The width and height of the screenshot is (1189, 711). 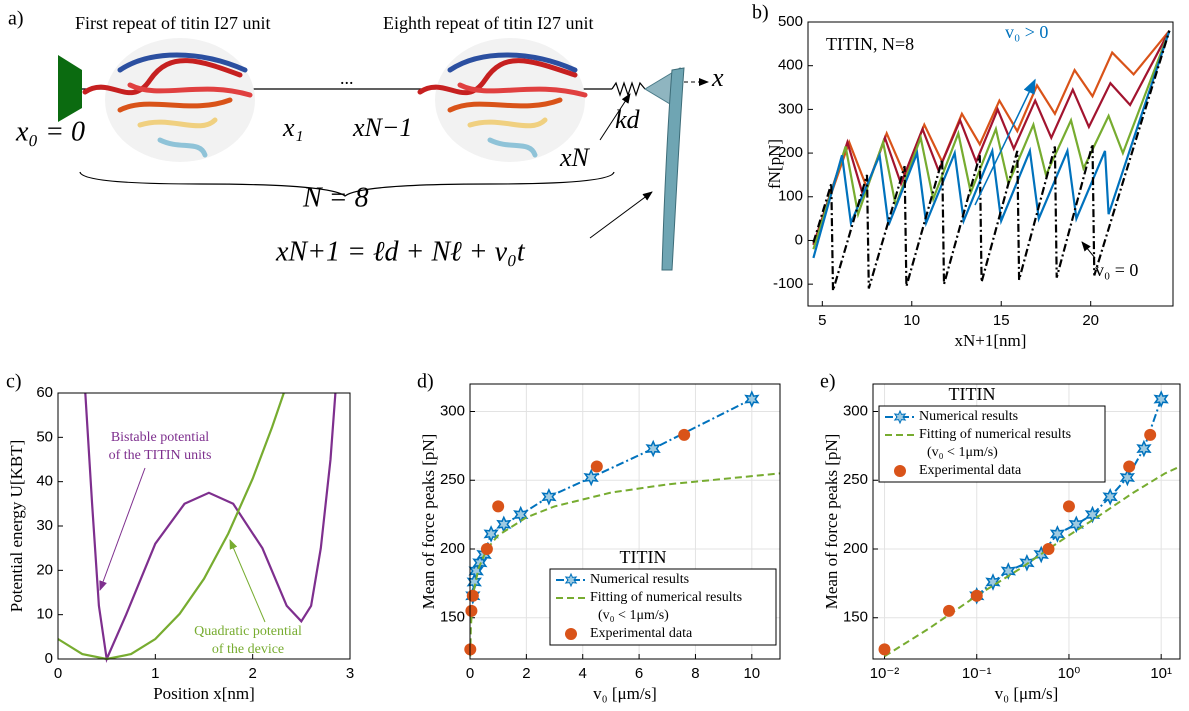 I want to click on x-tick-label: 10⁻², so click(x=885, y=673).